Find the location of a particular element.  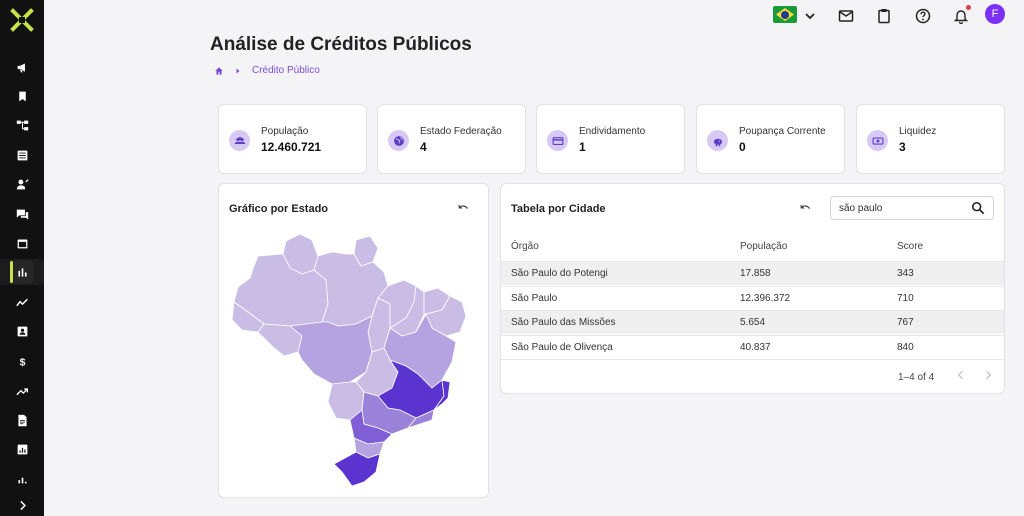

state-mato-grosso is located at coordinates (331, 350).